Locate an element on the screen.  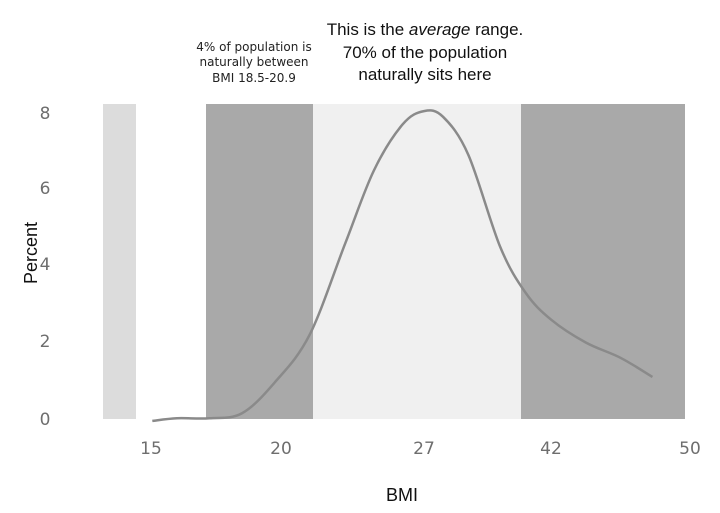
x-axis-ticks: 15 20 27 42 50 is located at coordinates (420, 449).